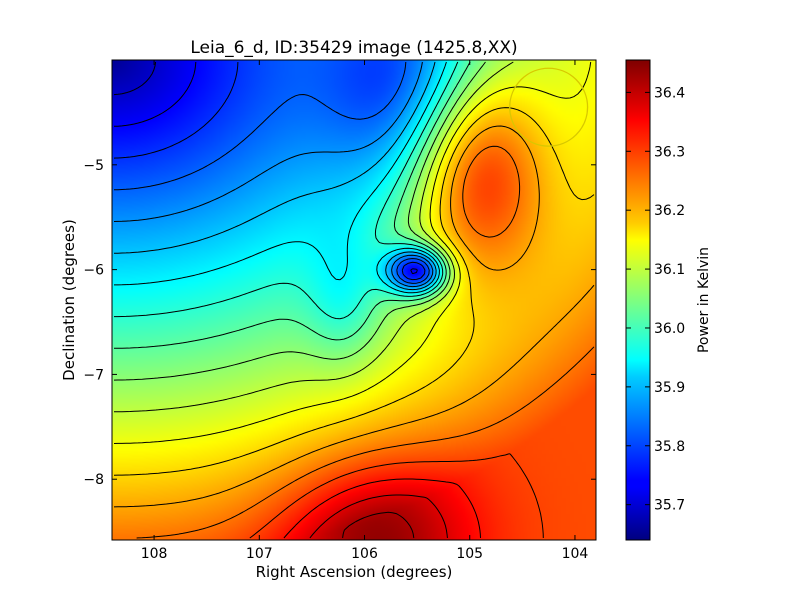 The height and width of the screenshot is (600, 800). I want to click on colorbar-tick-label: 36.1, so click(669, 270).